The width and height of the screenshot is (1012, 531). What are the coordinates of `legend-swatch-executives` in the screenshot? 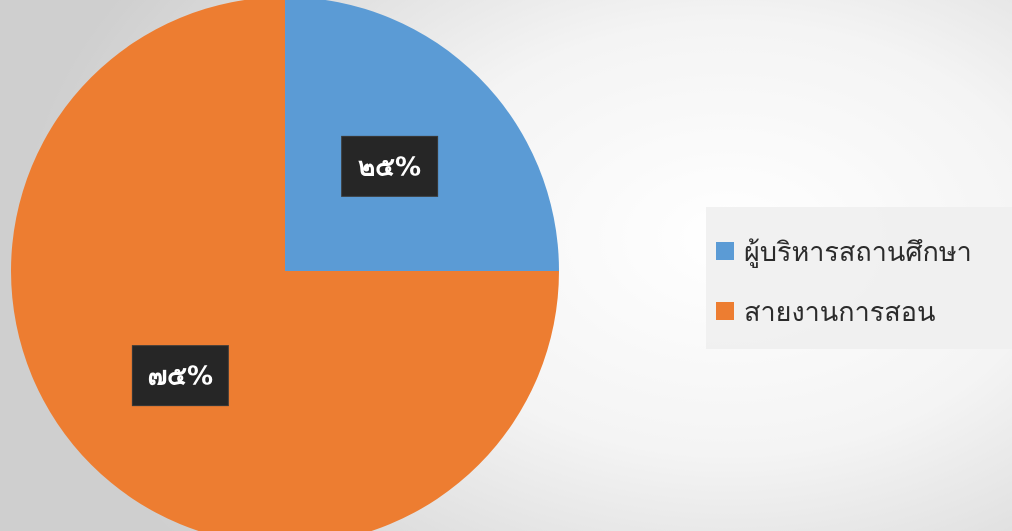 It's located at (725, 251).